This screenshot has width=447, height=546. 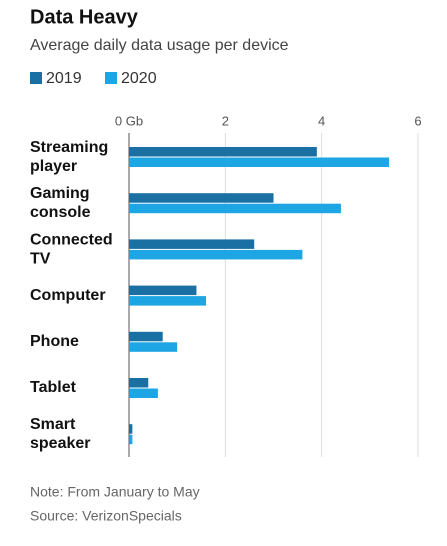 What do you see at coordinates (139, 78) in the screenshot?
I see `legend-label: 2020` at bounding box center [139, 78].